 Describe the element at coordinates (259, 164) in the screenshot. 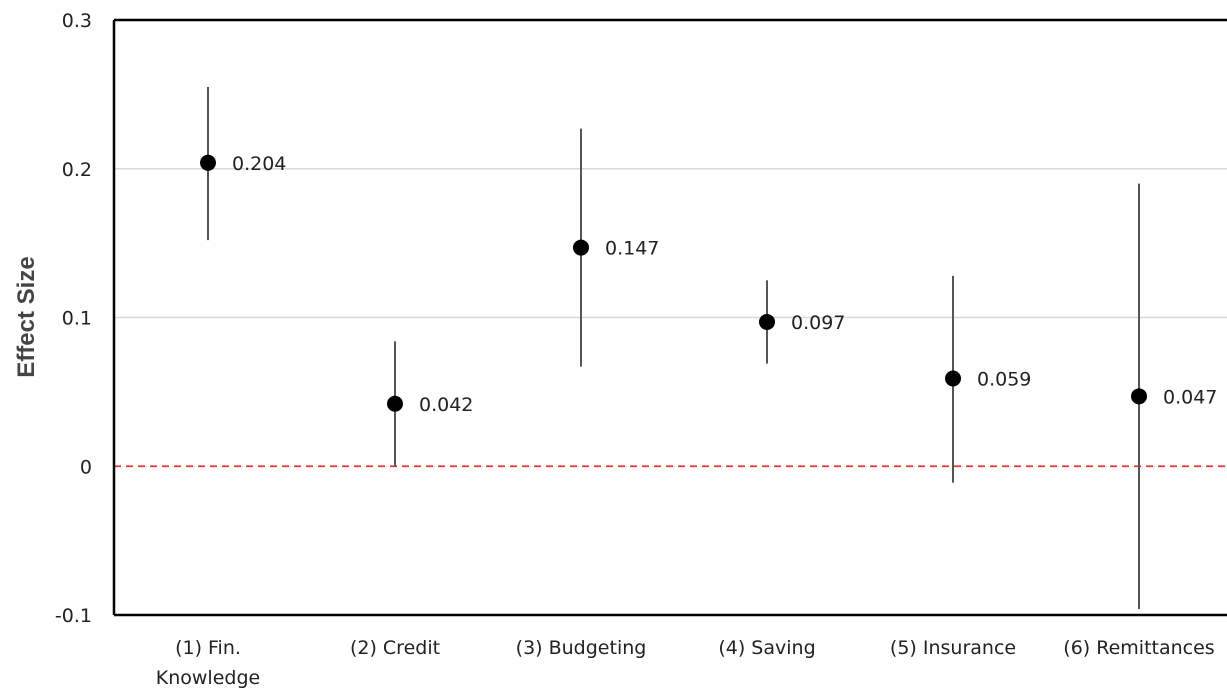

I see `data-label: 0.204` at that location.